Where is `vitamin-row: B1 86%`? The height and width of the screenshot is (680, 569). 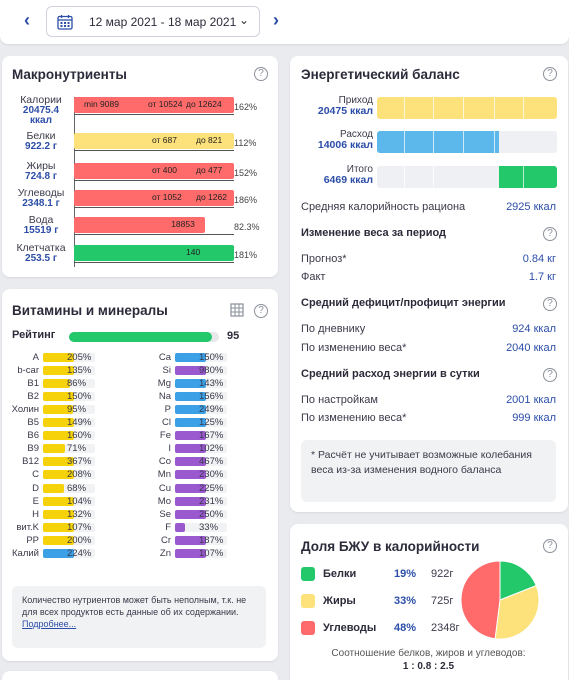 vitamin-row: B1 86% is located at coordinates (60, 383).